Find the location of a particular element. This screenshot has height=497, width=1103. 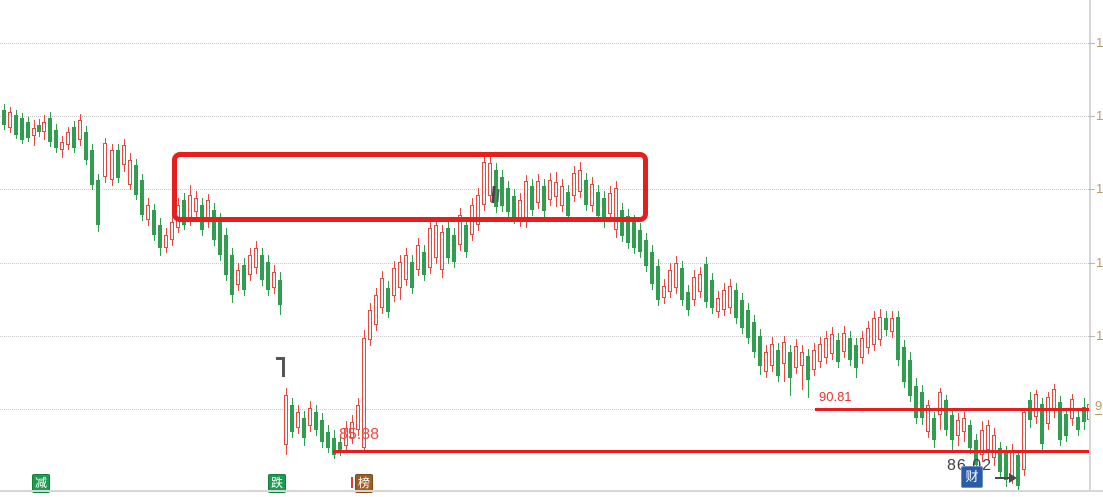

y-axis-line is located at coordinates (1090, 245).